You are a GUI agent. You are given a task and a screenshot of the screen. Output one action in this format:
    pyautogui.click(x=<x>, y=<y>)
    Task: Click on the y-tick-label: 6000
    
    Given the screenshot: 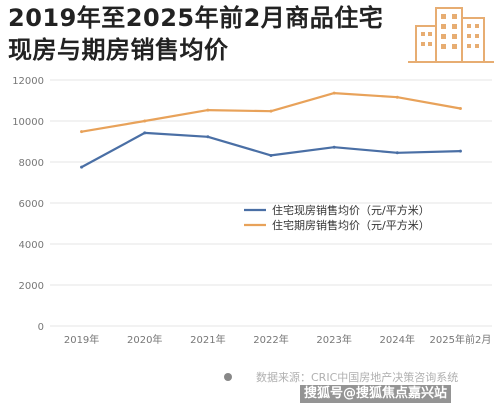 What is the action you would take?
    pyautogui.click(x=31, y=204)
    